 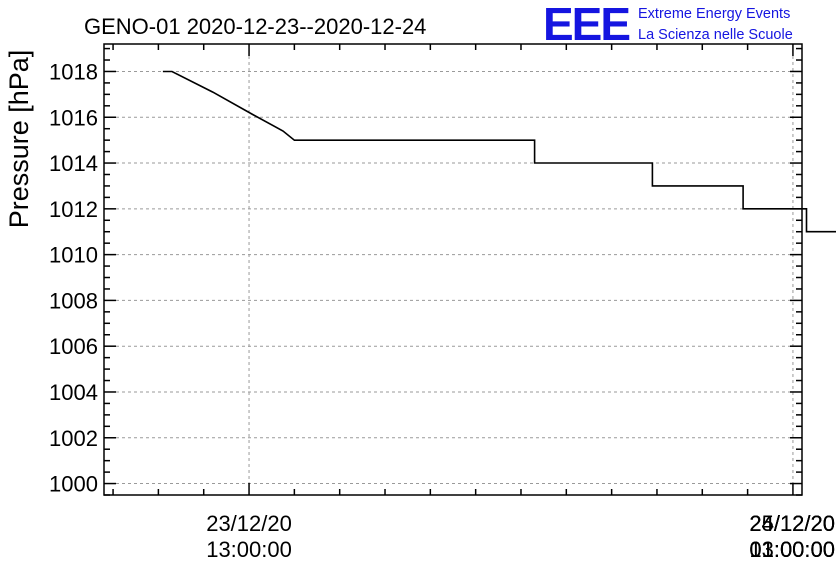 I want to click on y-tick-label: 1002, so click(x=73, y=438).